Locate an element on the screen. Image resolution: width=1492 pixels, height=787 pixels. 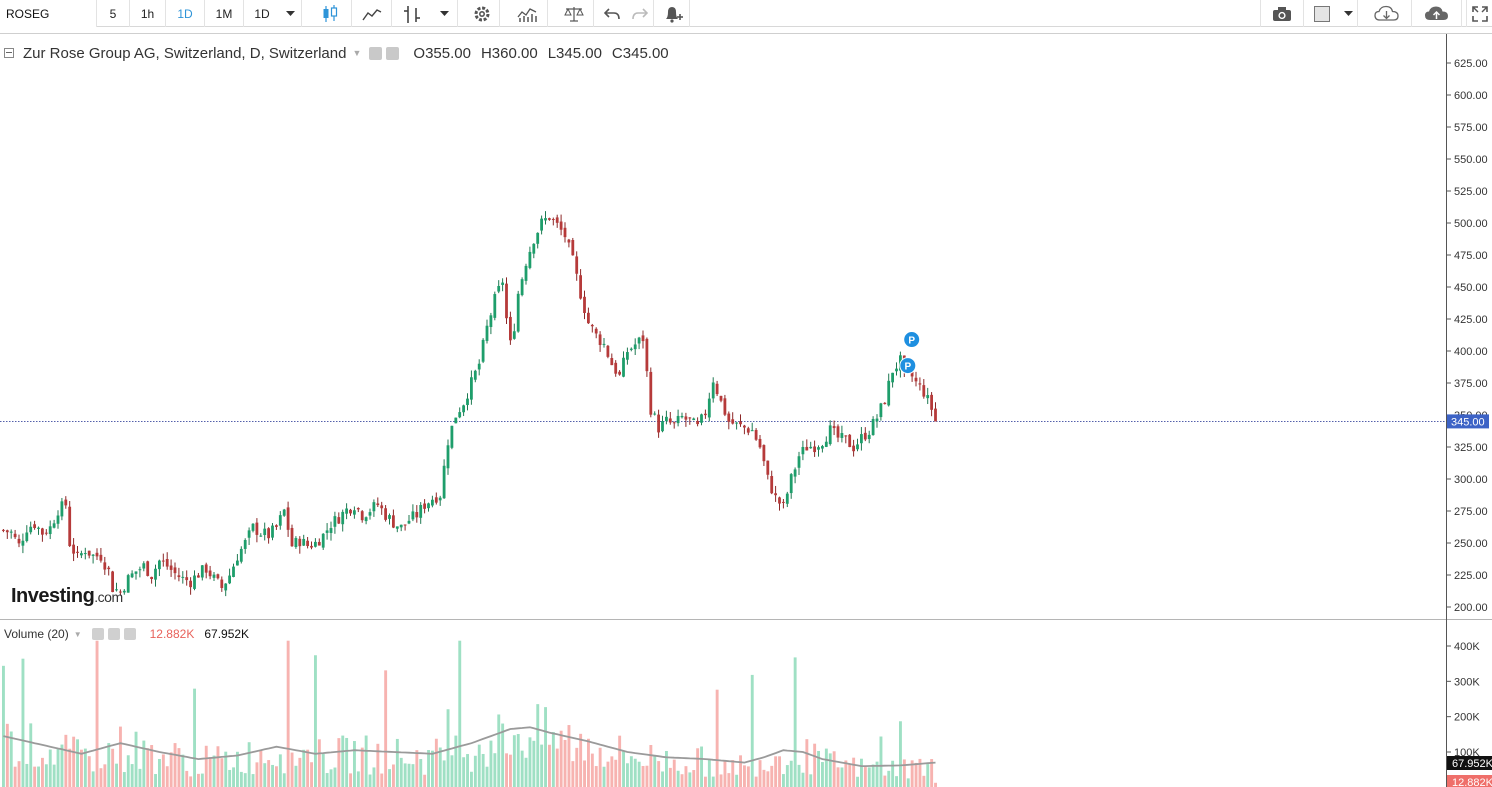
volume-title: Volume (20) is located at coordinates (36, 634).